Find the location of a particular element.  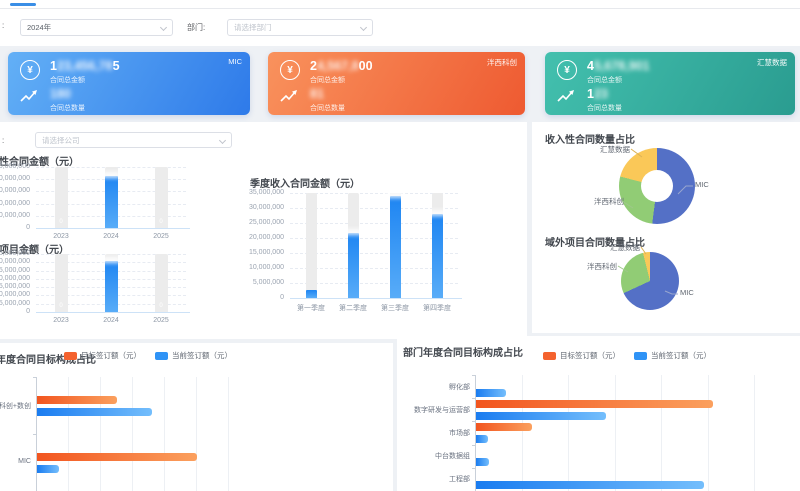

count-masked: 81 is located at coordinates (317, 94).